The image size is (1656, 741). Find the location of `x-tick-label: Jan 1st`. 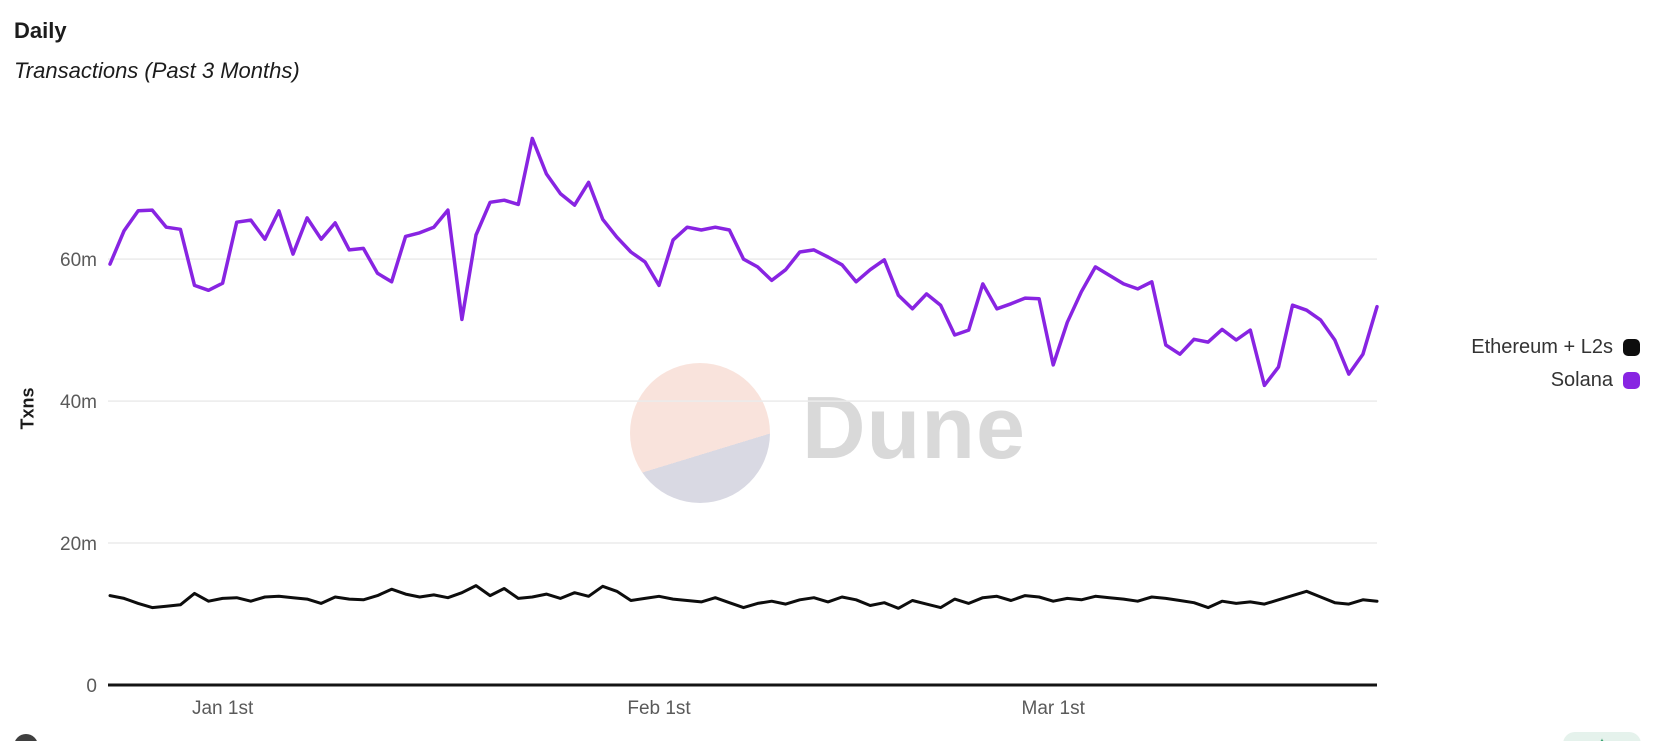

x-tick-label: Jan 1st is located at coordinates (223, 708).